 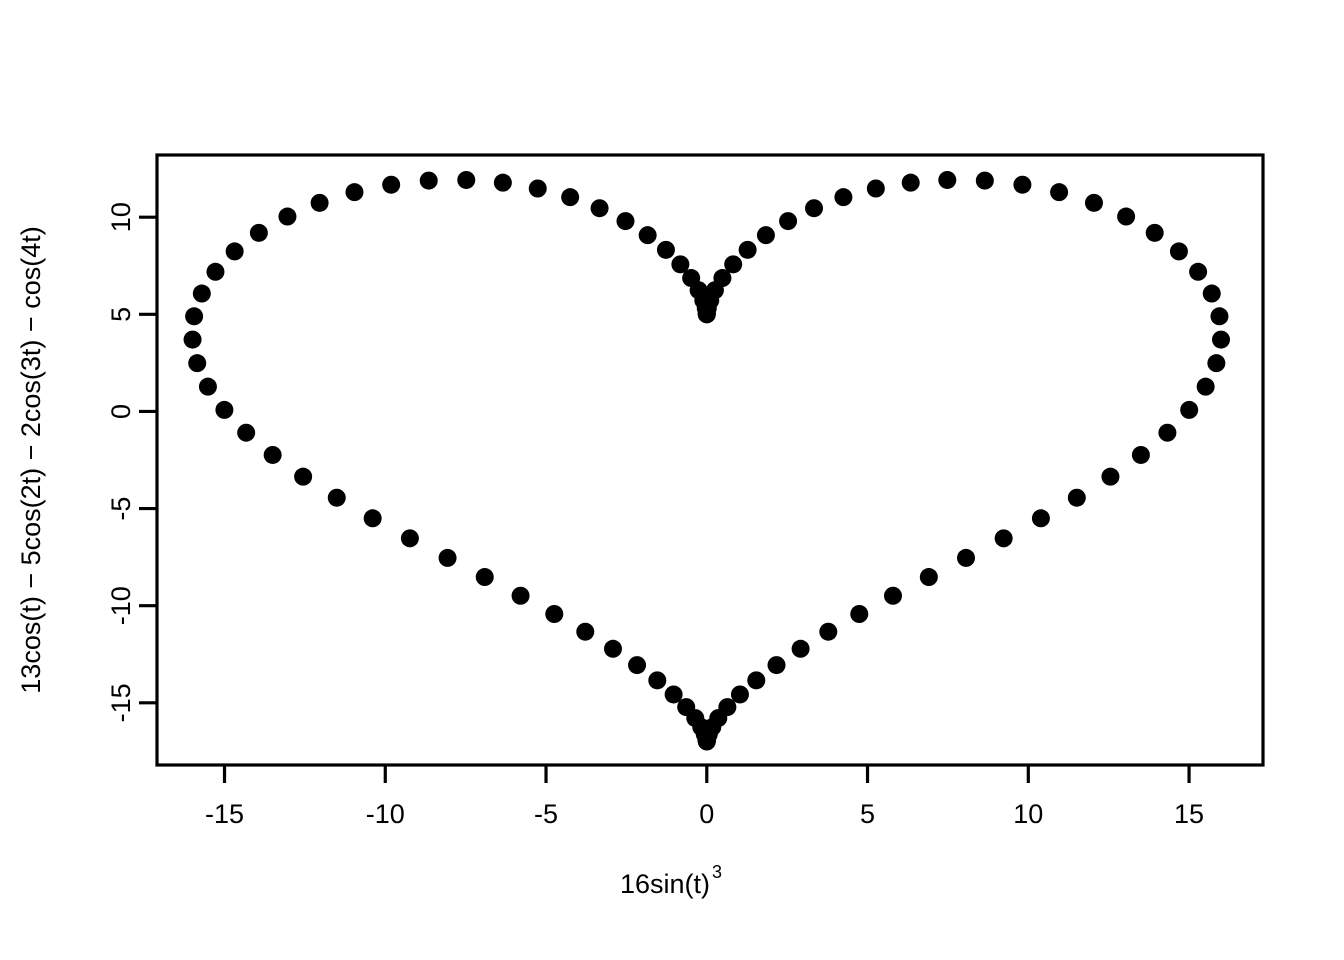 I want to click on x-axis-tick-labels: -15 -10 -5 0 5 10 15, so click(x=704, y=814).